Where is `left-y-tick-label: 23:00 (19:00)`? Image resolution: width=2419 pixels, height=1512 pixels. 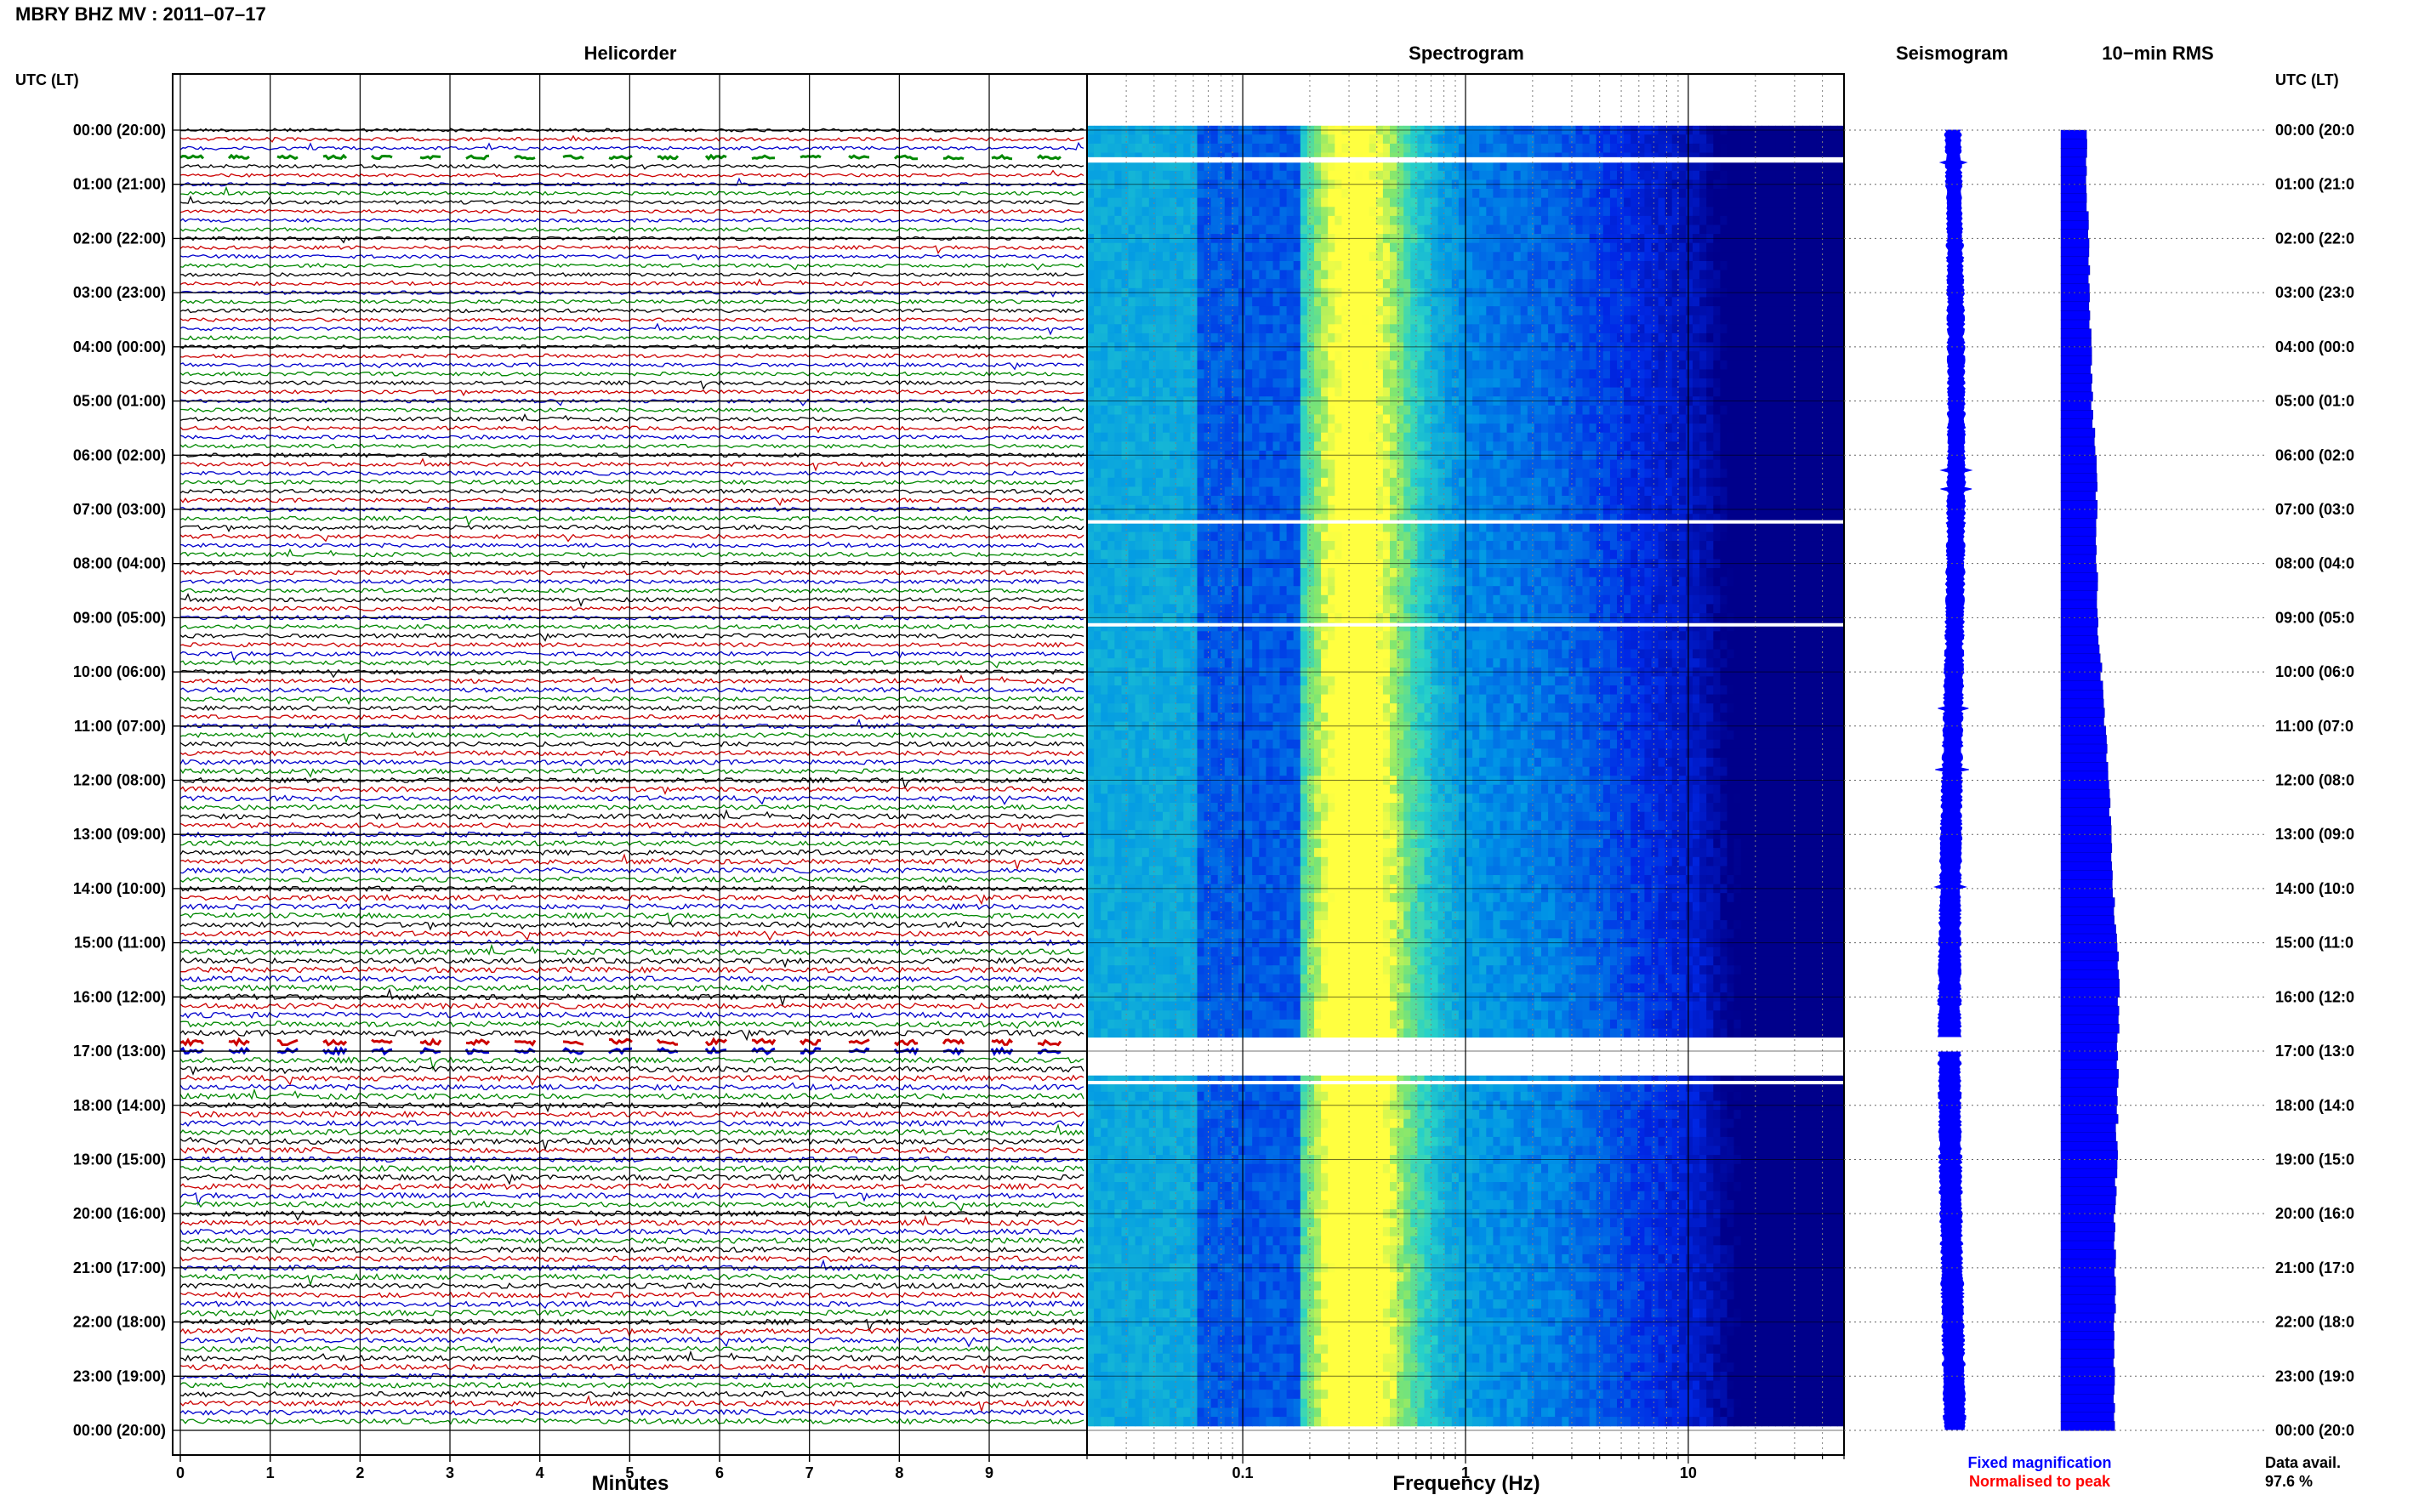 left-y-tick-label: 23:00 (19:00) is located at coordinates (119, 1375).